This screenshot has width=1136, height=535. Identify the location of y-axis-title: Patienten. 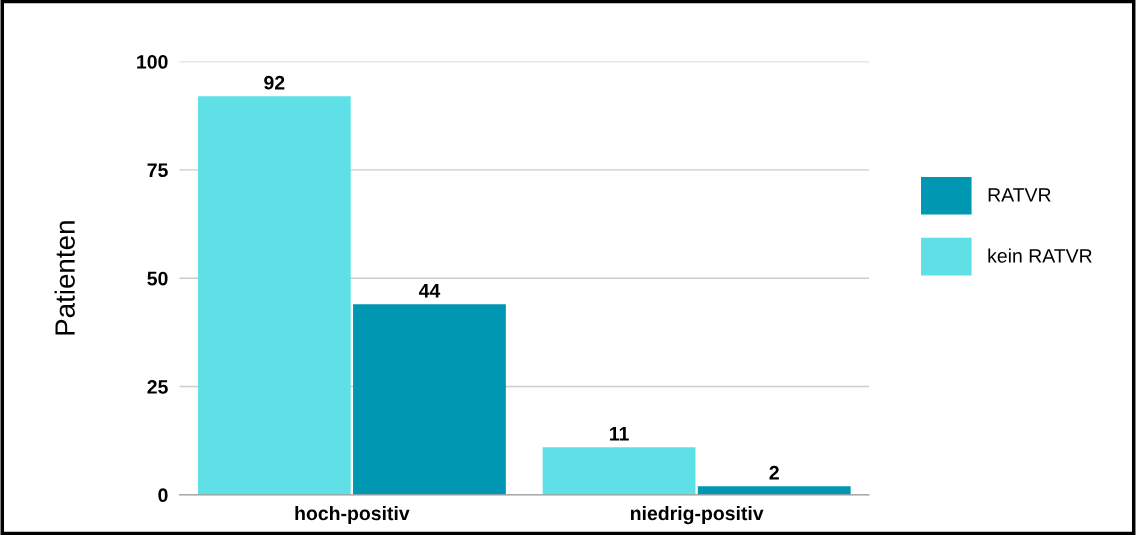
(64, 278).